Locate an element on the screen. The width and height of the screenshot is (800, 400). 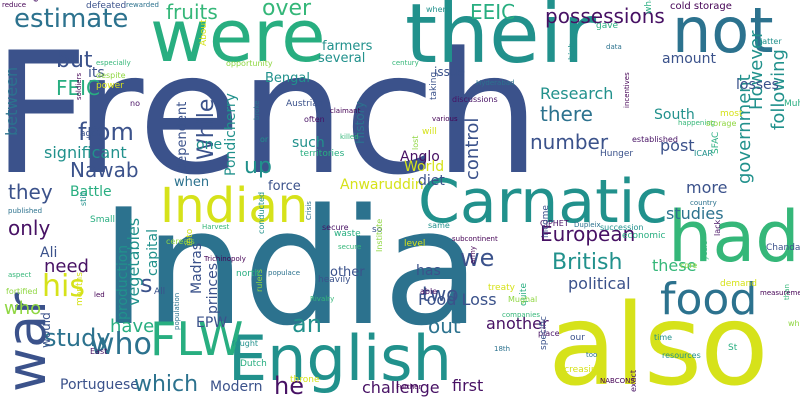
word-number: number is located at coordinates (569, 142).